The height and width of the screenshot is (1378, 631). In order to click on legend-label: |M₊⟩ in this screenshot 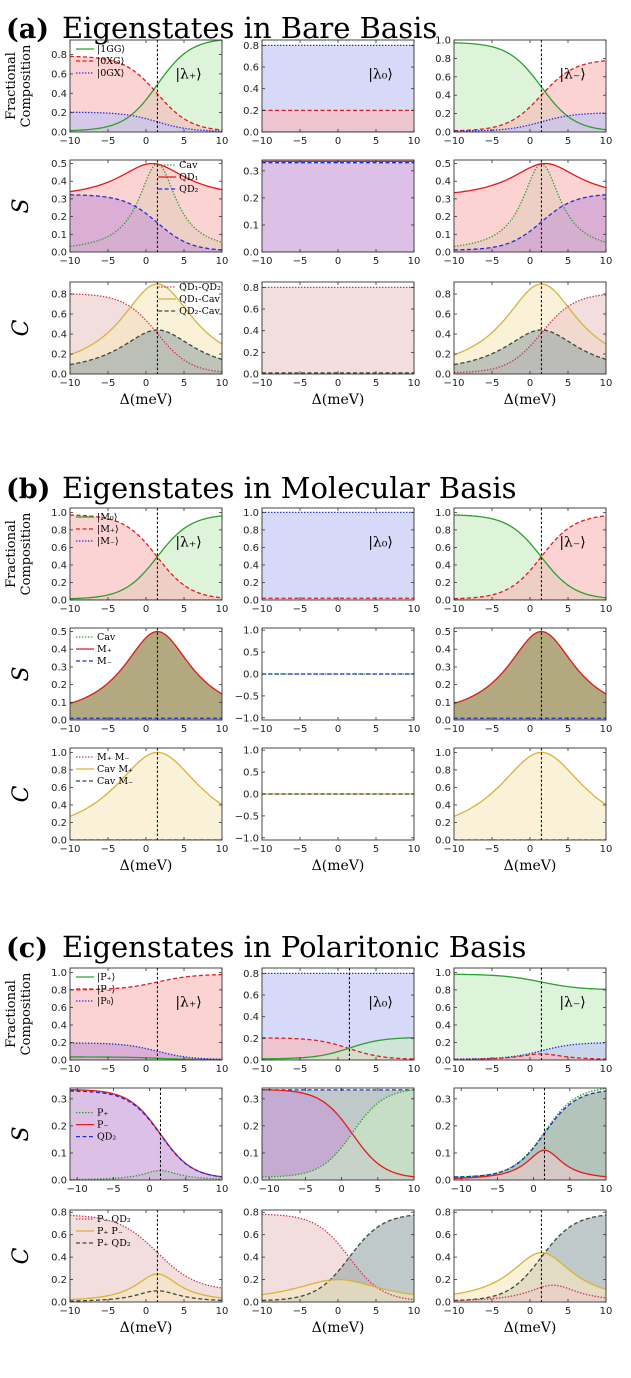, I will do `click(108, 529)`.